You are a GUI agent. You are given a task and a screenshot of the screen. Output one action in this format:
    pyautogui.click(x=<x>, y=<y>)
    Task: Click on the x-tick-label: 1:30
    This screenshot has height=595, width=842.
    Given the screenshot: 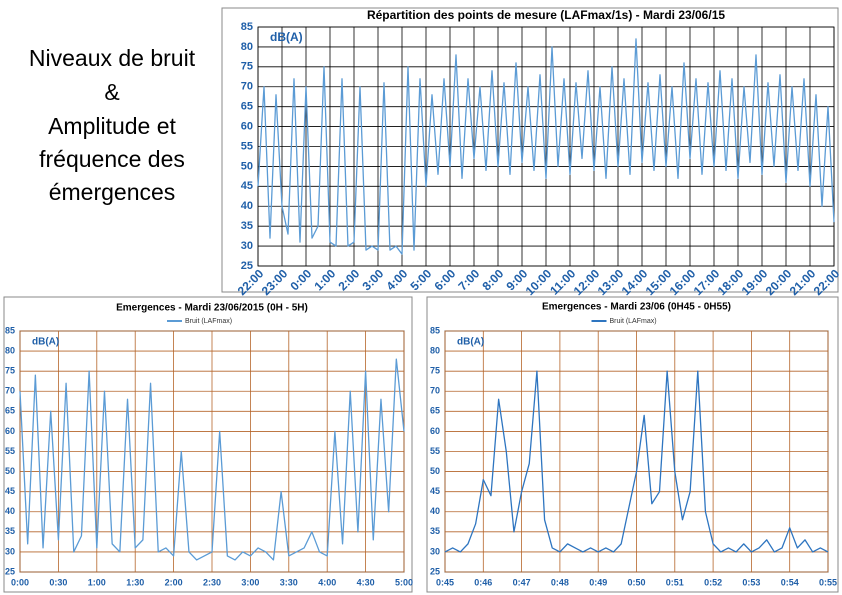 What is the action you would take?
    pyautogui.click(x=135, y=582)
    